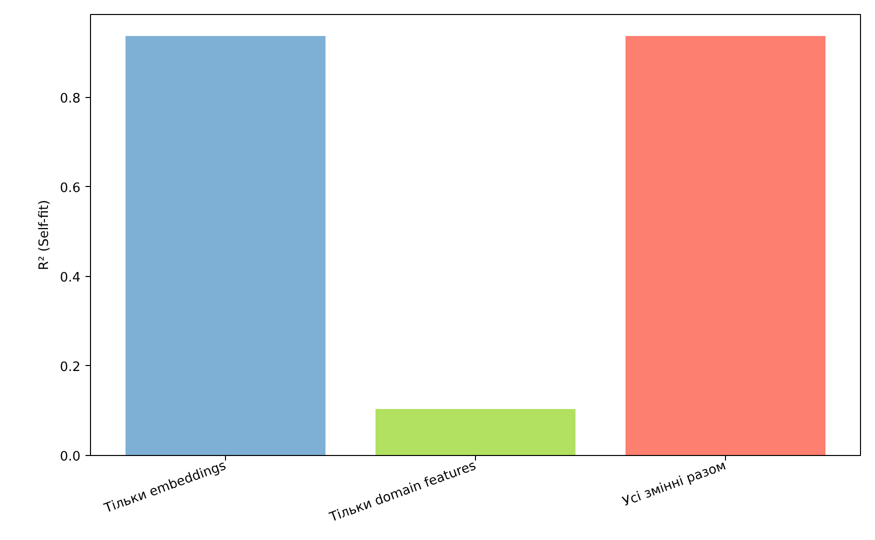 Image resolution: width=875 pixels, height=540 pixels. What do you see at coordinates (70, 98) in the screenshot?
I see `y-tick-label: 0.8` at bounding box center [70, 98].